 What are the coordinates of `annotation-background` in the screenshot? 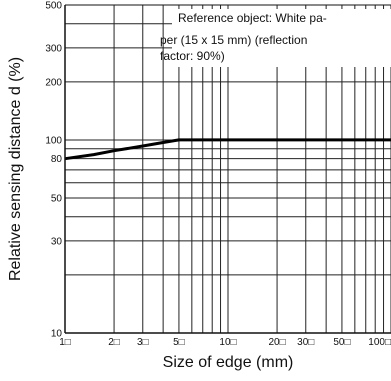 It's located at (281, 38).